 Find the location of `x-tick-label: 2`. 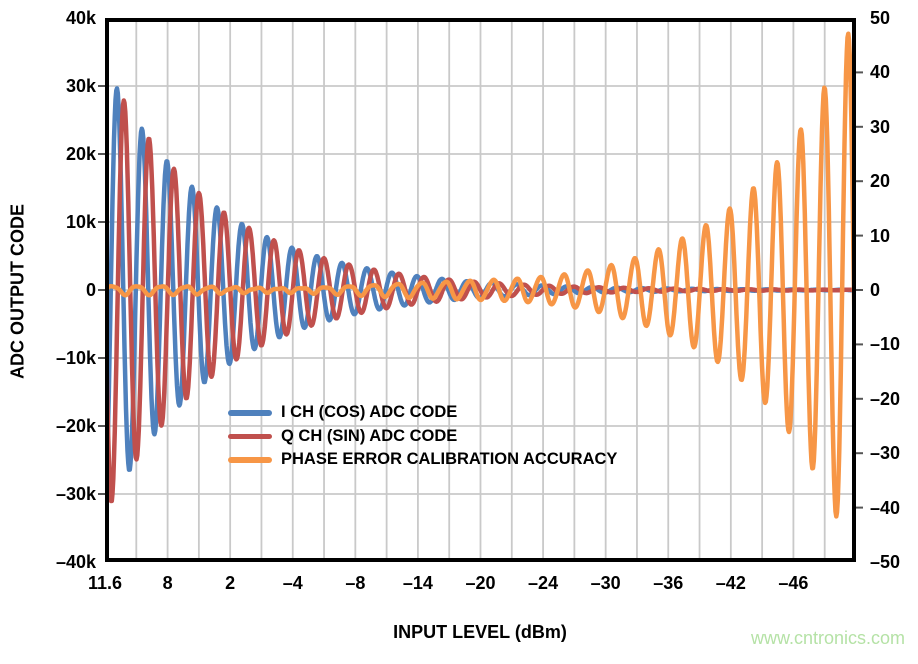

x-tick-label: 2 is located at coordinates (230, 583).